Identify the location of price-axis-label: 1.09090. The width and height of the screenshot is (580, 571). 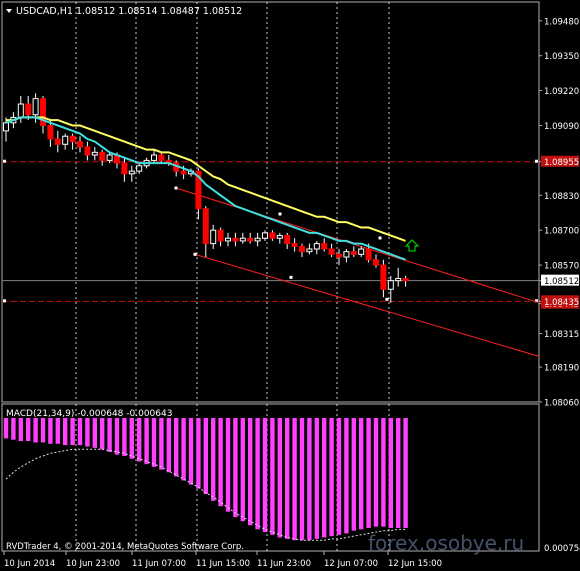
(561, 127).